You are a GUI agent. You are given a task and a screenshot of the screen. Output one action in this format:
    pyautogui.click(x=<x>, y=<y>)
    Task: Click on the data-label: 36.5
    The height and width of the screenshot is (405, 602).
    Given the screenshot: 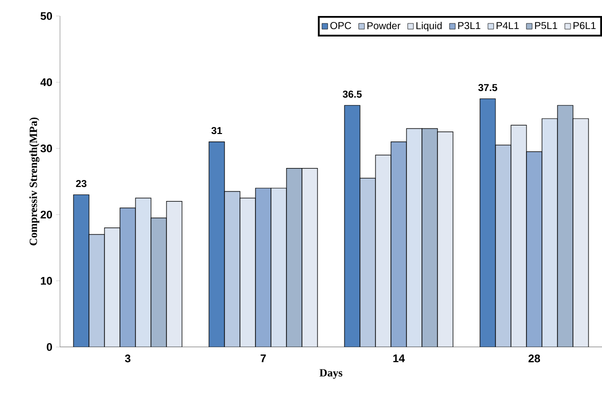 What is the action you would take?
    pyautogui.click(x=352, y=94)
    